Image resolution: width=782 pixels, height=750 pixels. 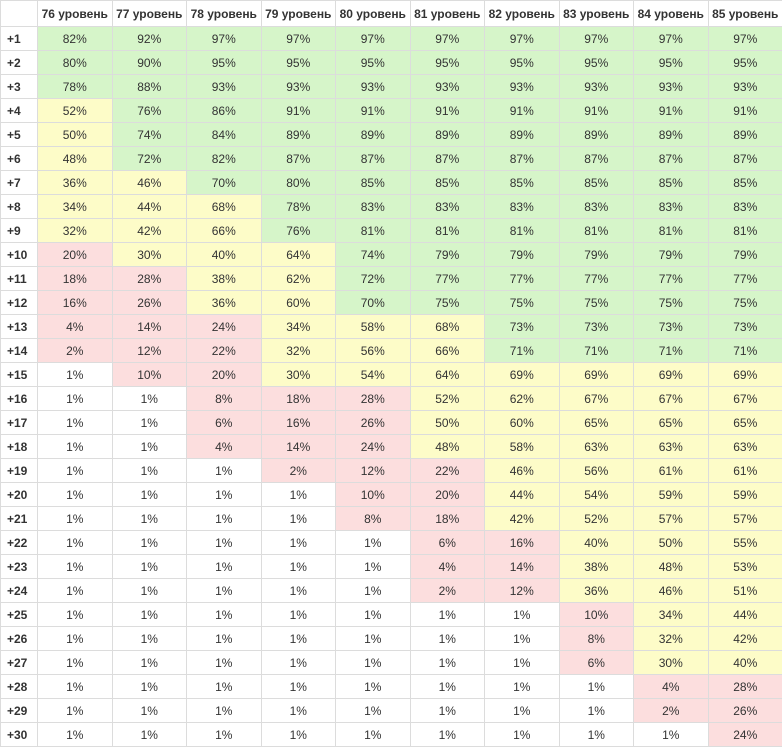 What do you see at coordinates (596, 494) in the screenshot?
I see `table-cell: 54%` at bounding box center [596, 494].